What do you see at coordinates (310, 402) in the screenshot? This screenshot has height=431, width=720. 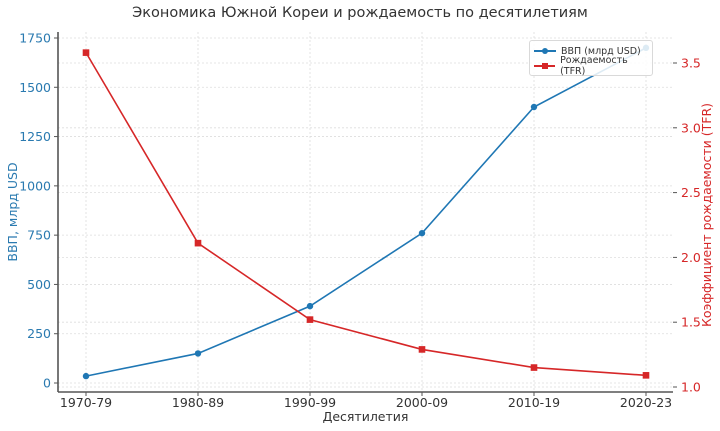 I see `x-tick-label: 1990-99` at bounding box center [310, 402].